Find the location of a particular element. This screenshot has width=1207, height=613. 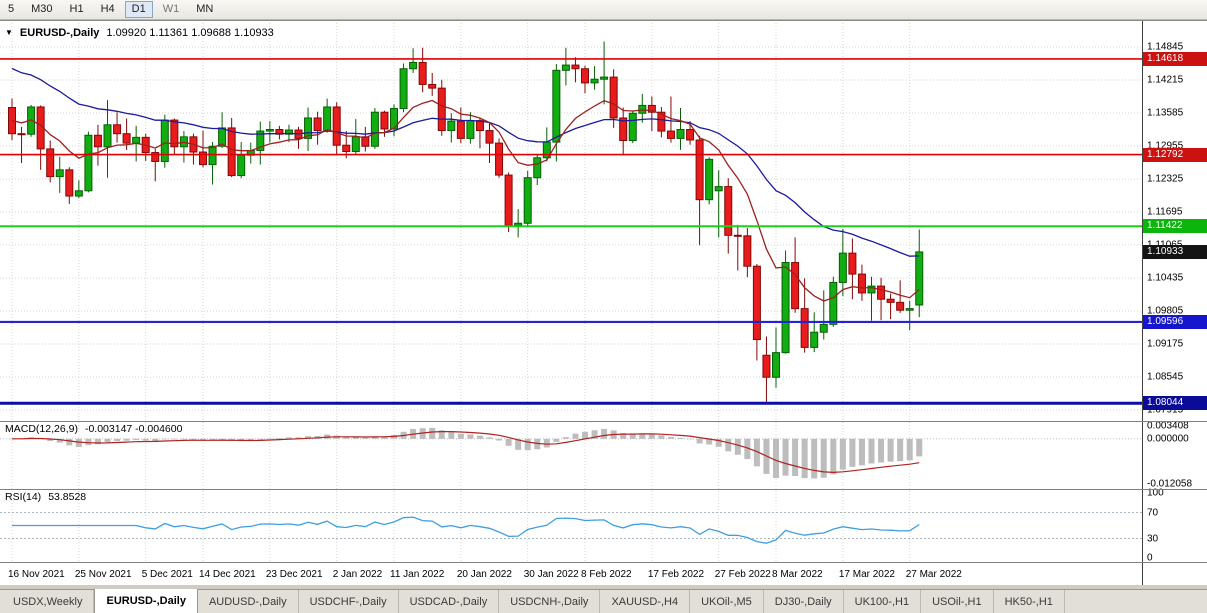

timeframe-button-mn: MN is located at coordinates (205, 9).